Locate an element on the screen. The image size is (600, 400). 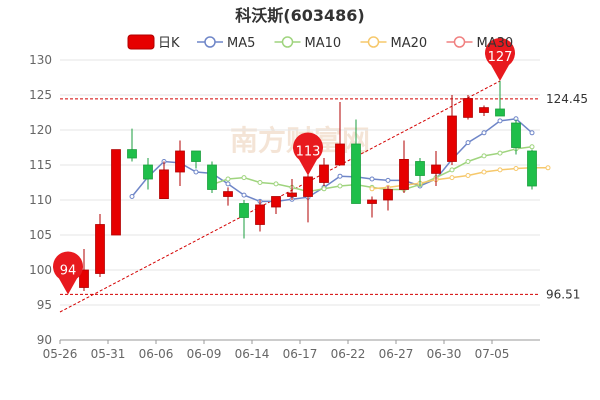
price-marker: 127 is located at coordinates (500, 59).